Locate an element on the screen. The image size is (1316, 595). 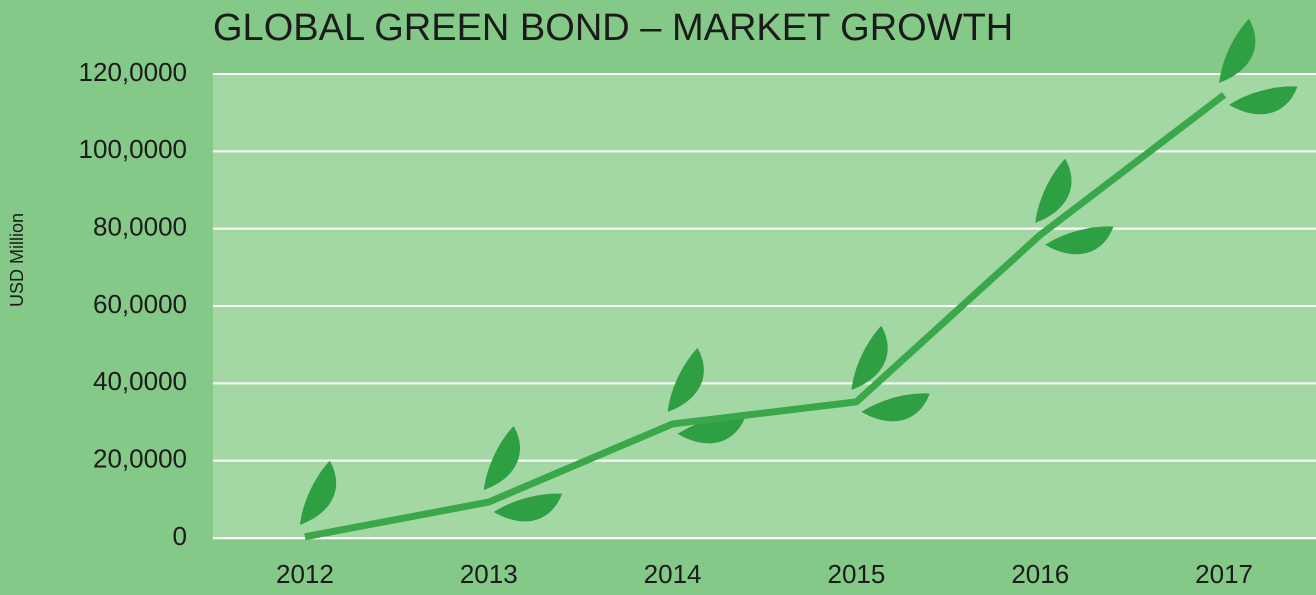
y-tick-label: 20,0000 is located at coordinates (140, 459).